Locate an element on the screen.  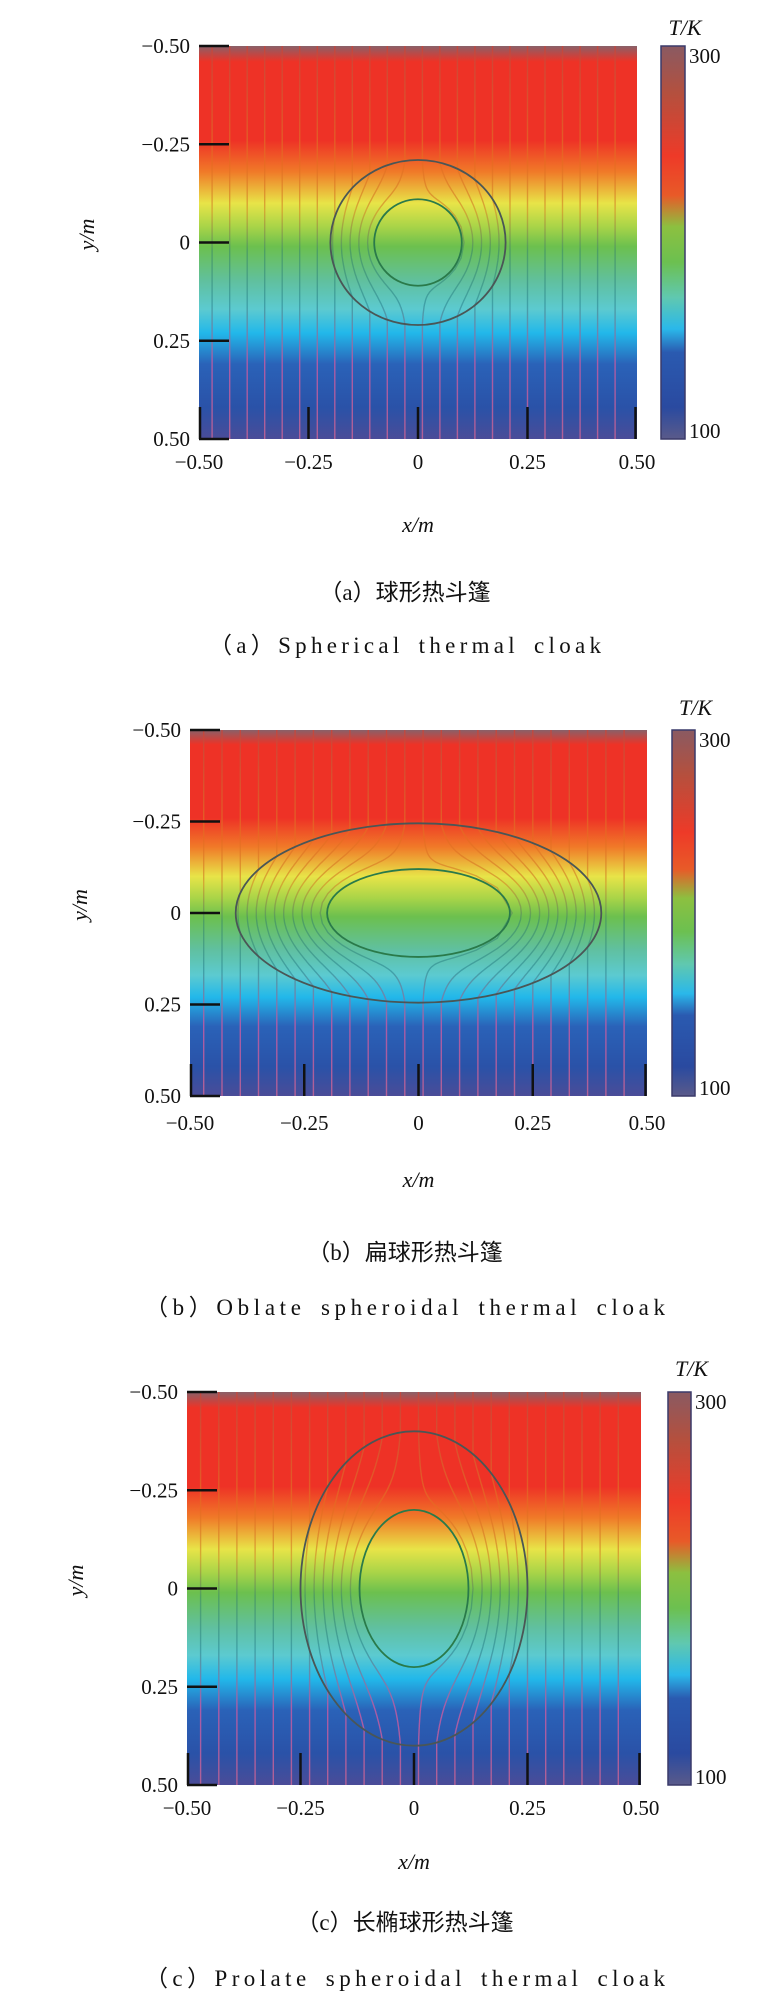
caption-chinese: （c）长椭球形热斗篷 is located at coordinates (404, 1922).